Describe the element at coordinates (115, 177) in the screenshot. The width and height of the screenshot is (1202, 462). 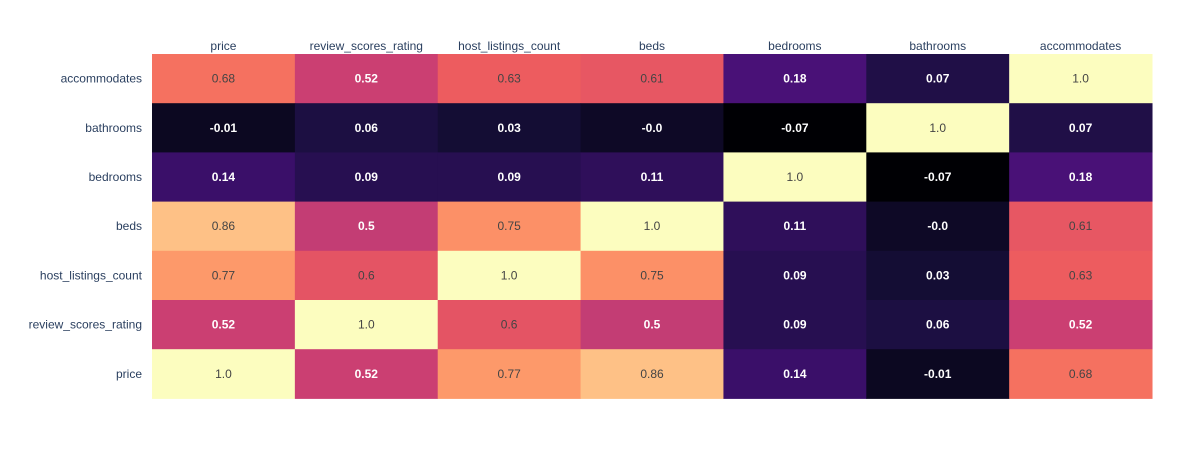
I see `y-tick-label: bedrooms` at that location.